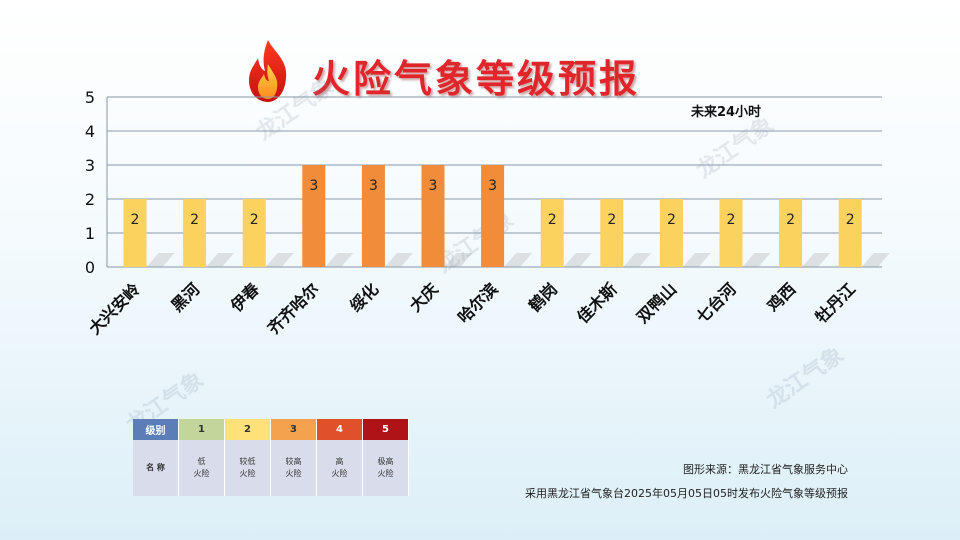 The image size is (960, 540). I want to click on x-tick-label: 鸡西, so click(781, 297).